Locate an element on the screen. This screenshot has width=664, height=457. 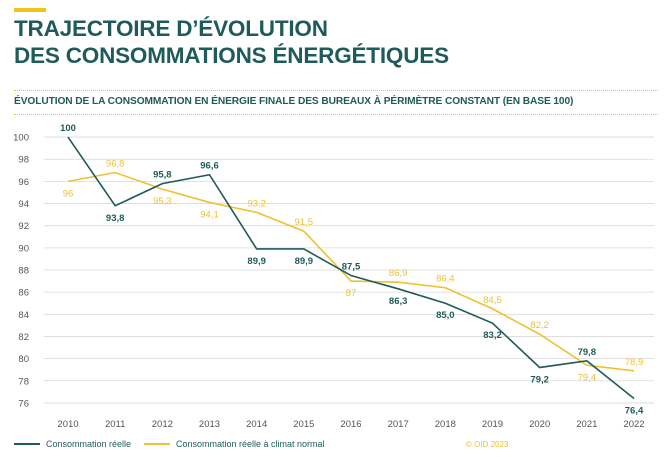
y-tick-label-100: 100 is located at coordinates (21, 138).